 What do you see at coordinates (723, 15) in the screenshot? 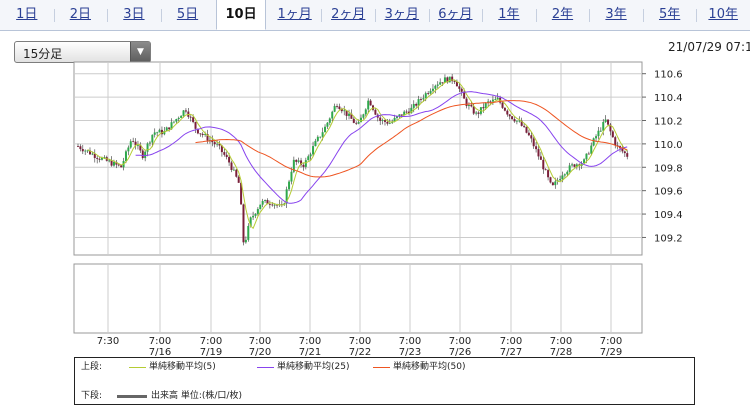
I see `tab-10年: 10年` at bounding box center [723, 15].